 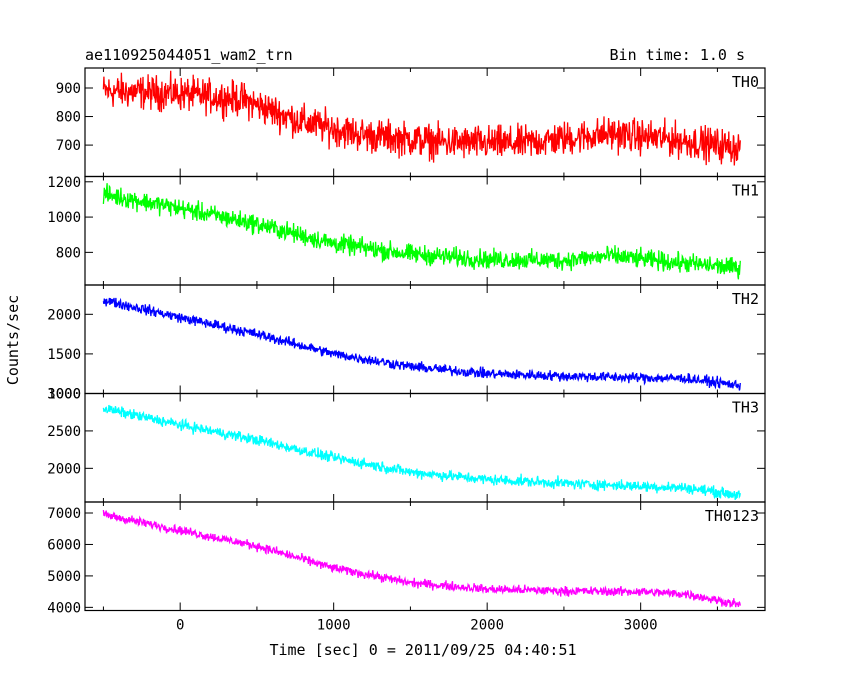 I want to click on y-axis-label: Counts/sec, so click(x=13, y=340).